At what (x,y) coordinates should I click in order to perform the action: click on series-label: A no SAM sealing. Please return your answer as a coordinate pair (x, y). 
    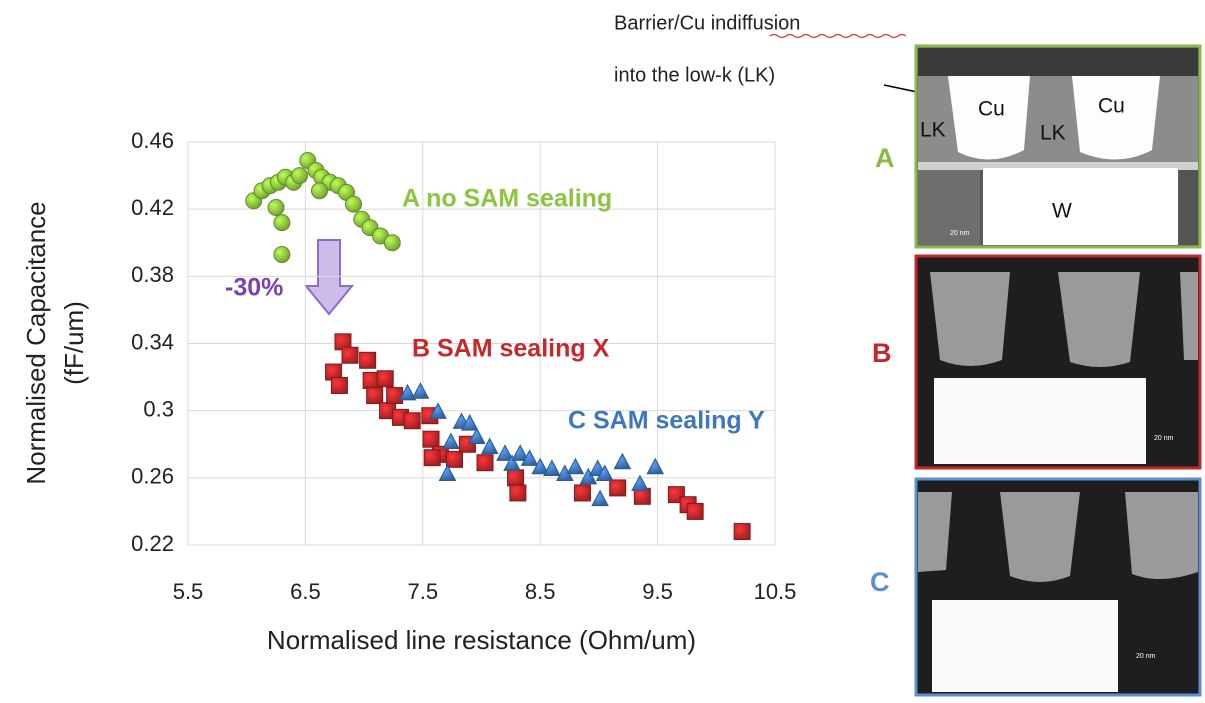
    Looking at the image, I should click on (507, 199).